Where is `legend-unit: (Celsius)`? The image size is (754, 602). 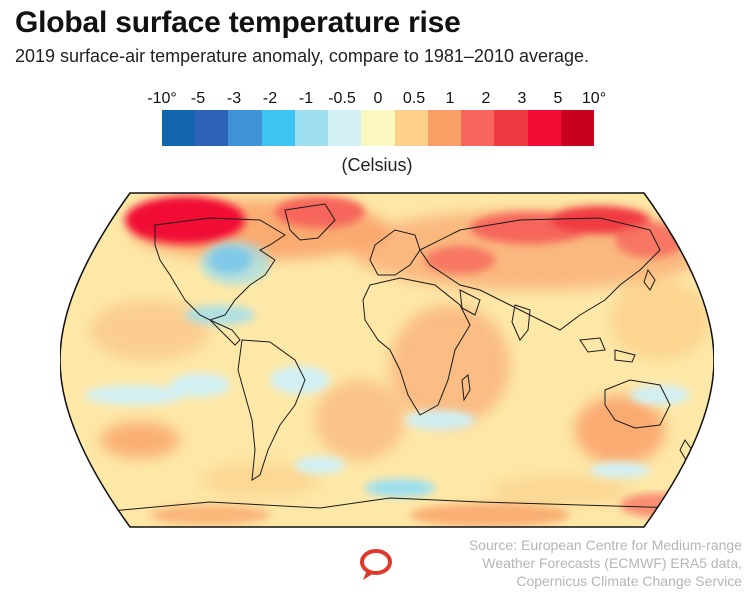 legend-unit: (Celsius) is located at coordinates (377, 165).